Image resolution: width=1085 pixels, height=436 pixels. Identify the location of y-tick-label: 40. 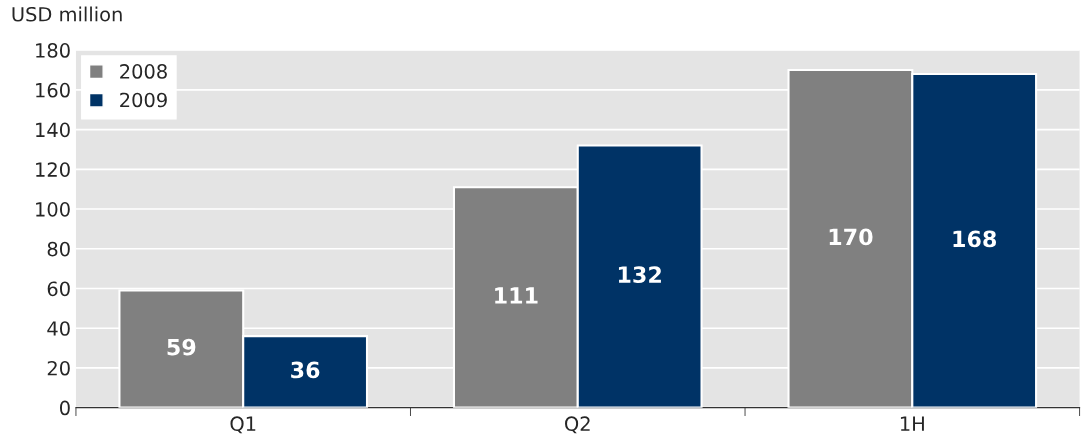
(58, 328).